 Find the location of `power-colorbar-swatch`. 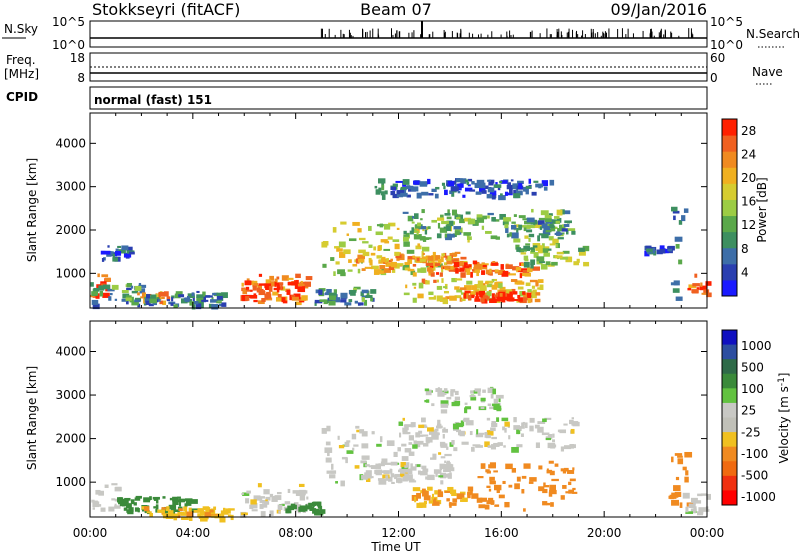

power-colorbar-swatch is located at coordinates (729, 208).